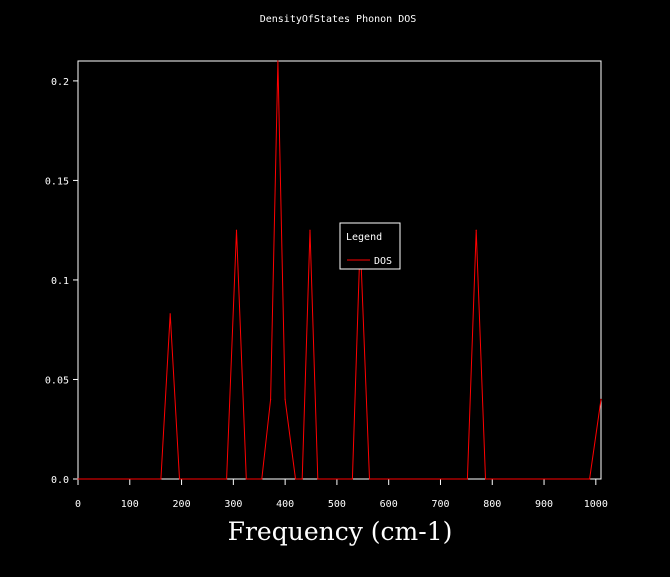 This screenshot has width=670, height=577. What do you see at coordinates (78, 504) in the screenshot?
I see `x-tick-label: 0` at bounding box center [78, 504].